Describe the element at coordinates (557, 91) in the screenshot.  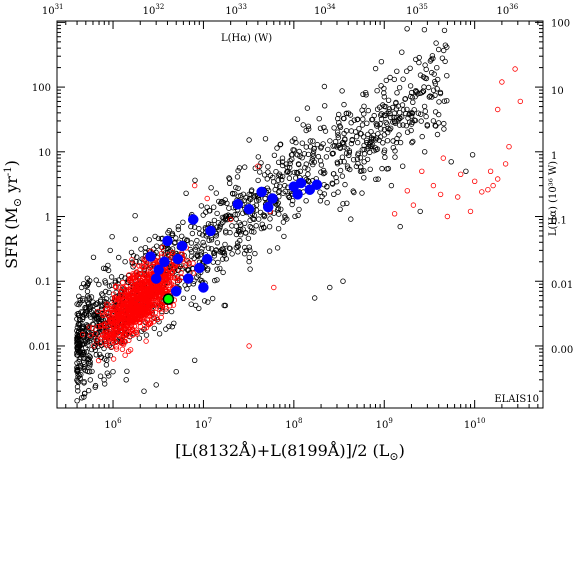
I see `right-tick-label-1: 10` at that location.